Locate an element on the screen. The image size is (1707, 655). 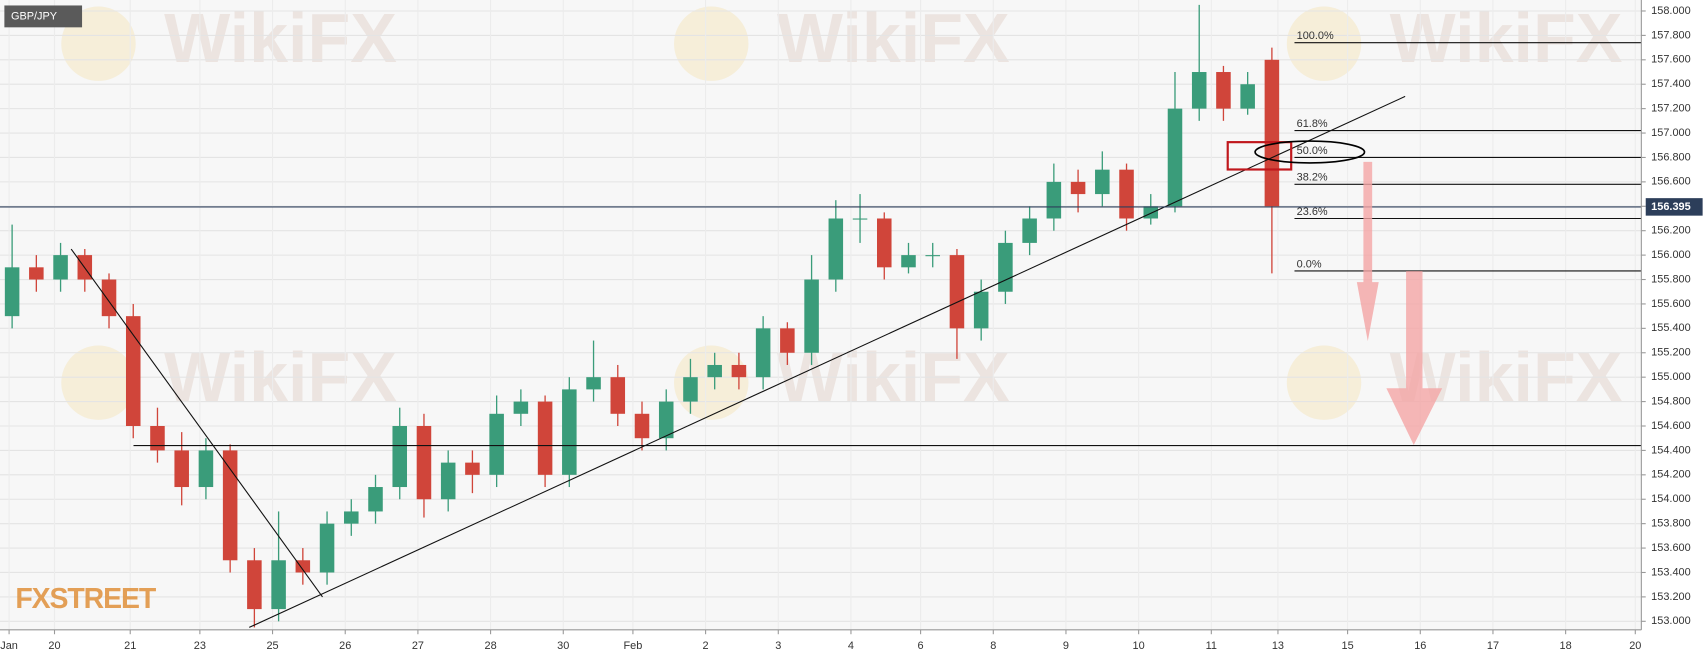
logo: FXSTREET is located at coordinates (86, 599).